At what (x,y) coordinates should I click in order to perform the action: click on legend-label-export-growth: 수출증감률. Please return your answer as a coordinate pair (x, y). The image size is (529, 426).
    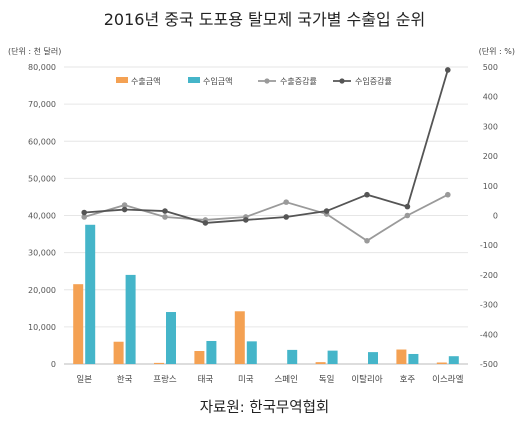
    Looking at the image, I should click on (298, 81).